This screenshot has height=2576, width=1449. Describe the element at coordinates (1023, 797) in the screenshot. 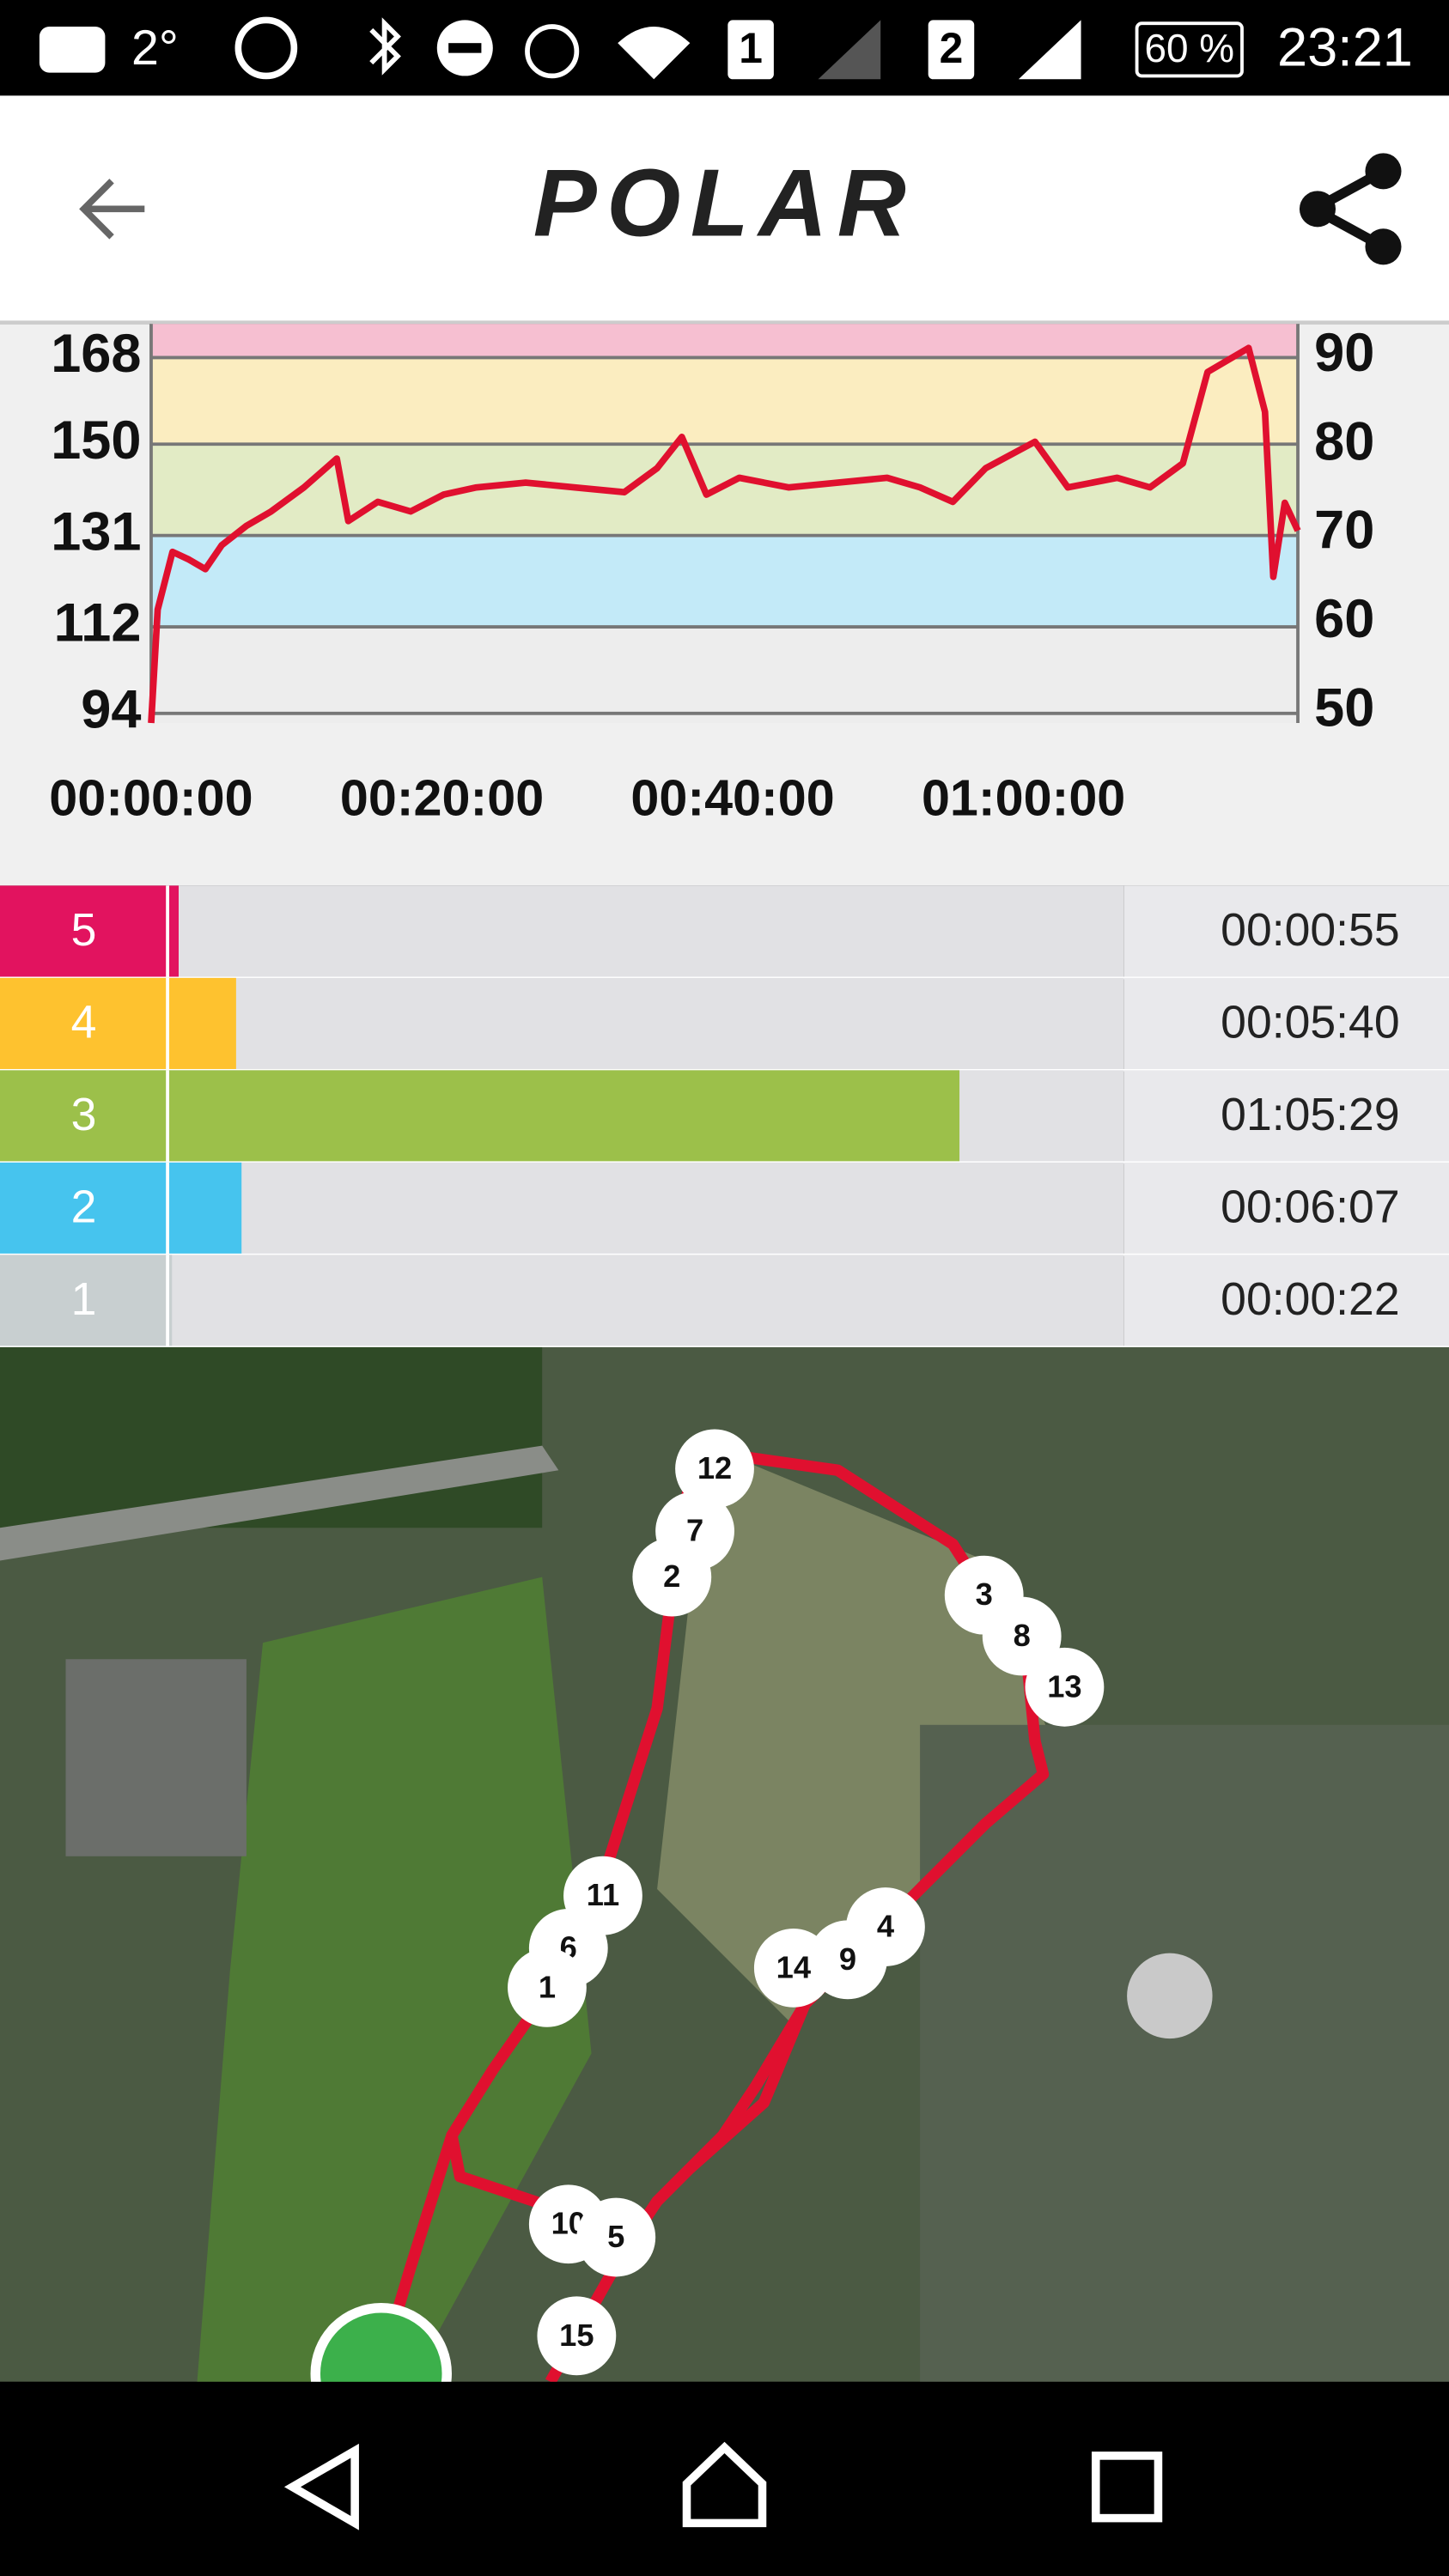

I see `x-tick-label: 01:00:00` at that location.